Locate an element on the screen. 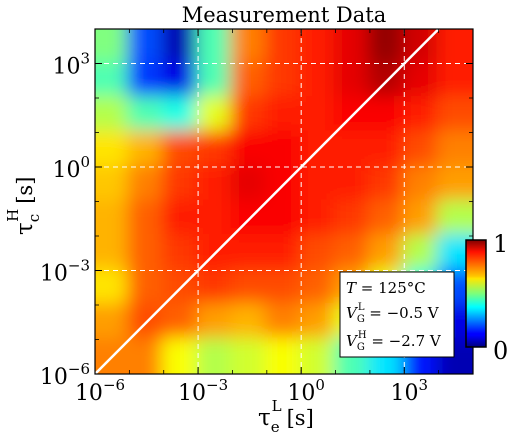 The height and width of the screenshot is (441, 511). x-axis-label: τeL [s] is located at coordinates (286, 416).